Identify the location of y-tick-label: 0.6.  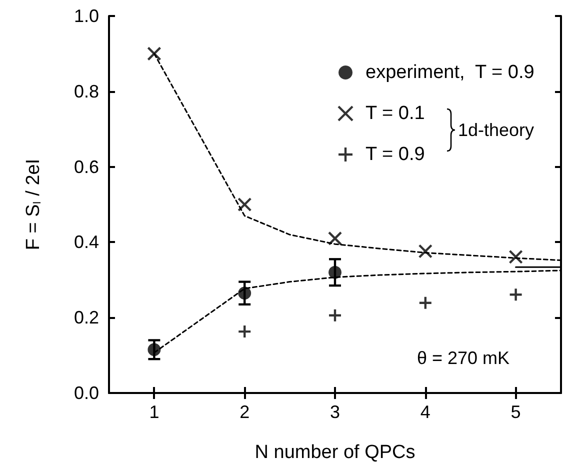
(86, 166).